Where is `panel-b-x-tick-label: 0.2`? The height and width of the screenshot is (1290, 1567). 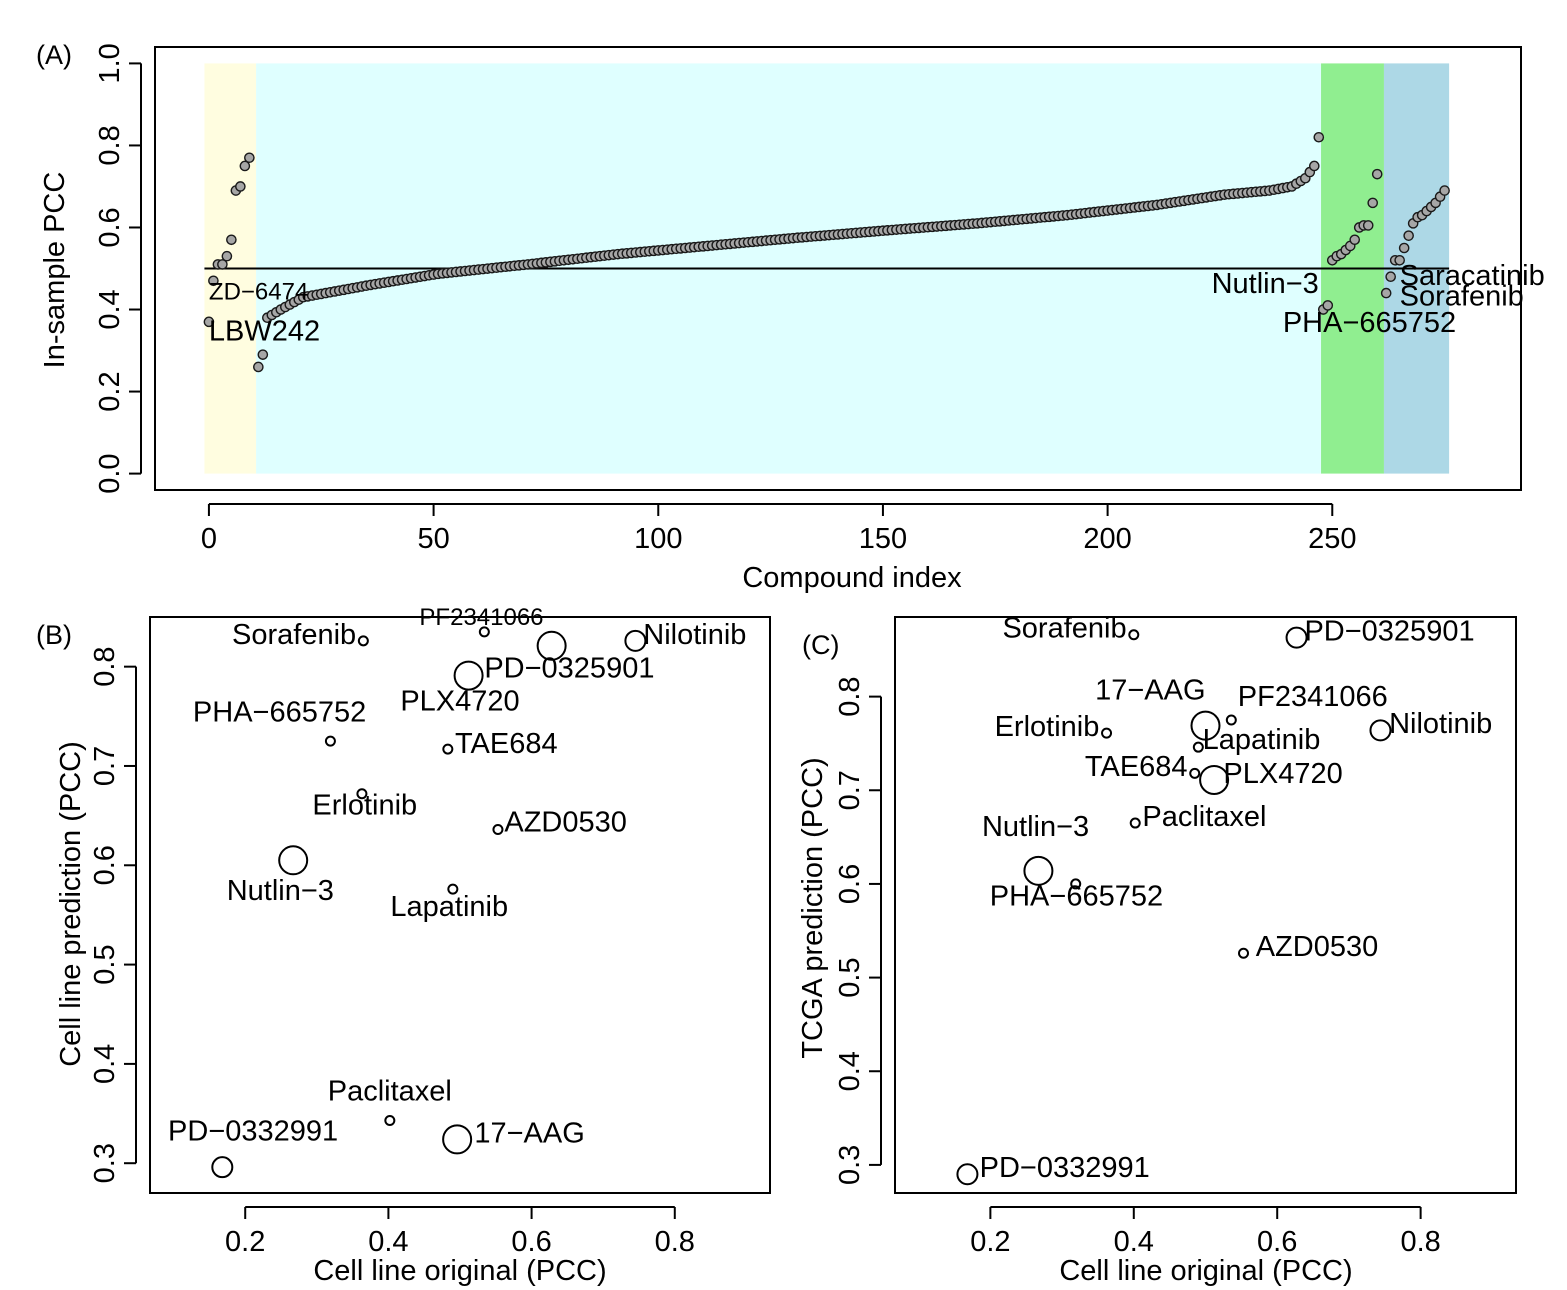
panel-b-x-tick-label: 0.2 is located at coordinates (245, 1242).